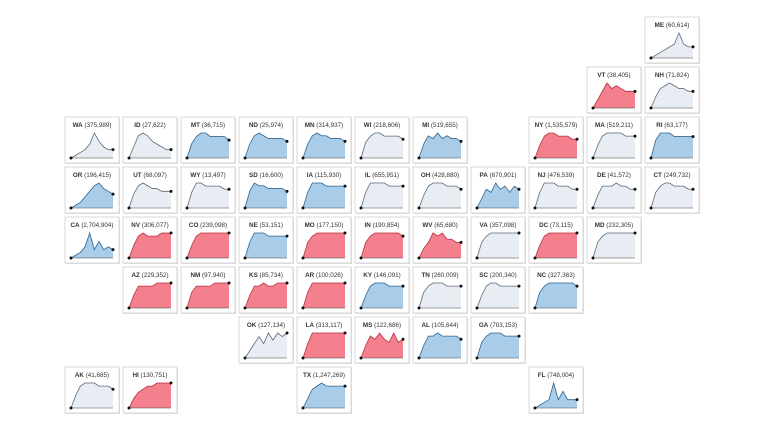 The width and height of the screenshot is (767, 431). Describe the element at coordinates (310, 275) in the screenshot. I see `state-abbr: AR` at that location.